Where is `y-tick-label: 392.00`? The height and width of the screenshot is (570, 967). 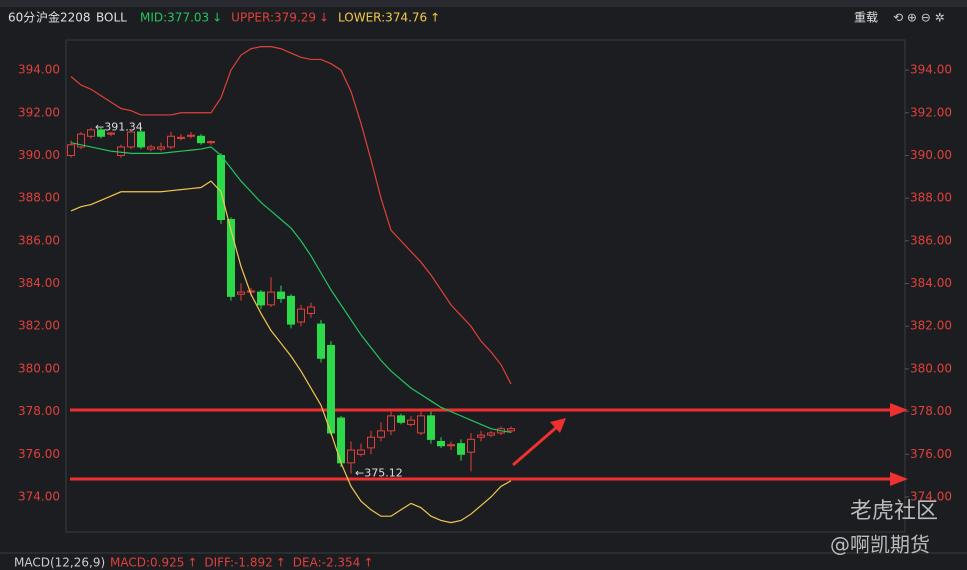
y-tick-label: 392.00 is located at coordinates (39, 112).